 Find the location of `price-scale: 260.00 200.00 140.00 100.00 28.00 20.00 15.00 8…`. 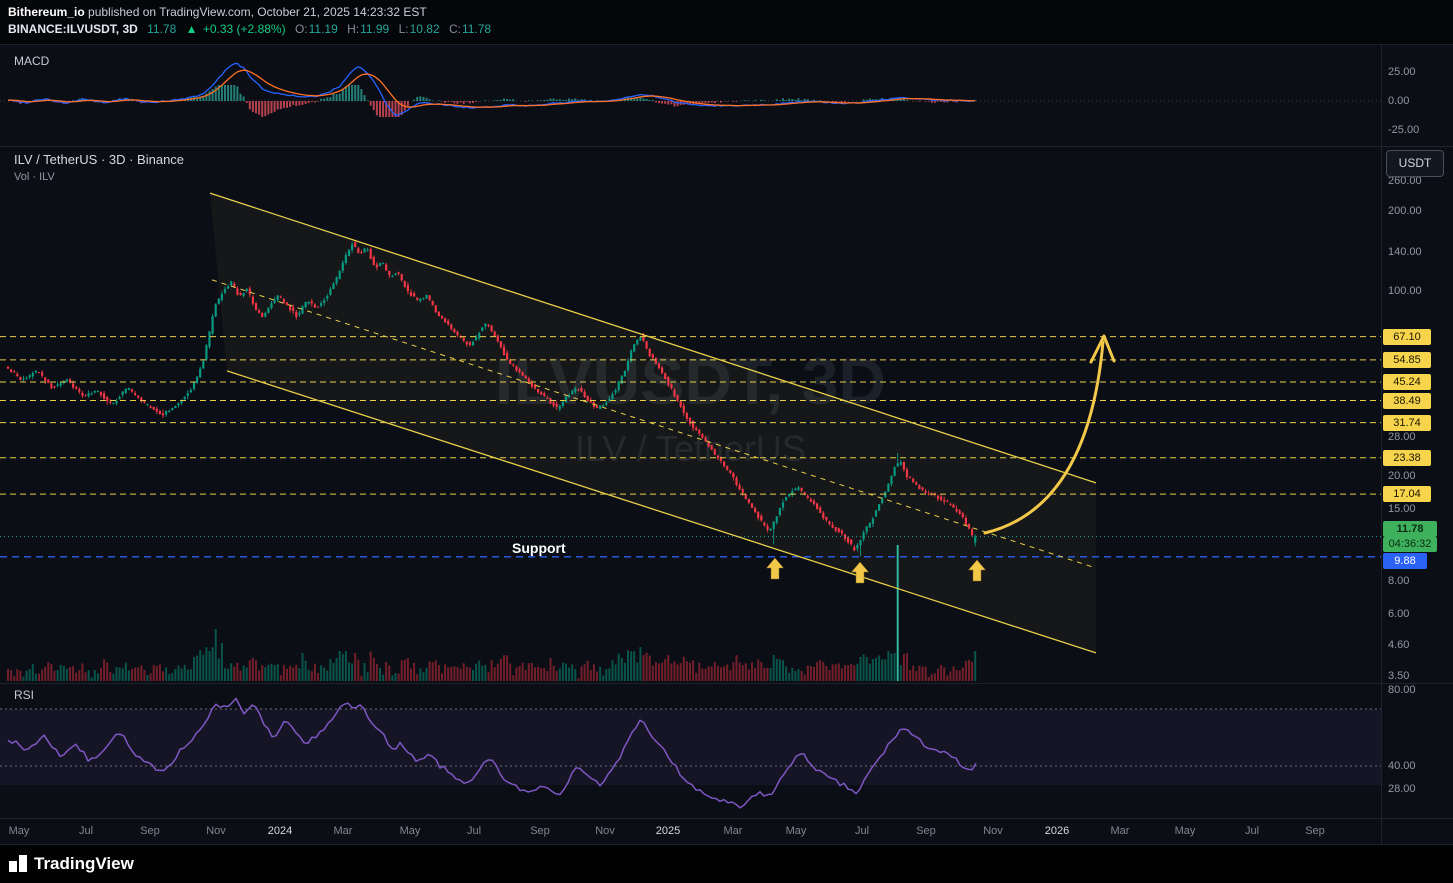

price-scale: 260.00 200.00 140.00 100.00 28.00 20.00 15.00 8… is located at coordinates (1417, 422).